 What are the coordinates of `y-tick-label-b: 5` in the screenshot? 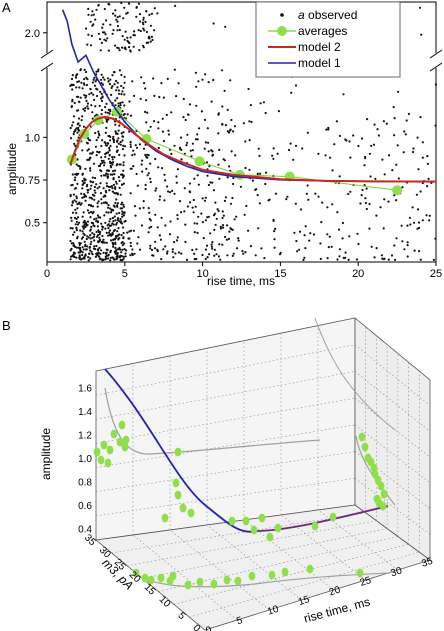 It's located at (182, 616).